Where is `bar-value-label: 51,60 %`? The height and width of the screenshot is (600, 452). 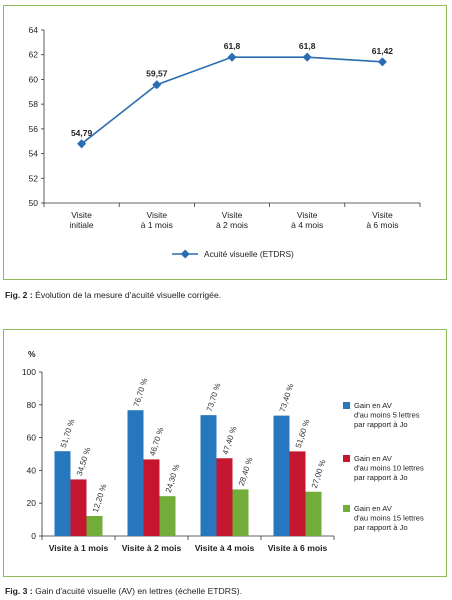
bar-value-label: 51,60 % is located at coordinates (303, 433).